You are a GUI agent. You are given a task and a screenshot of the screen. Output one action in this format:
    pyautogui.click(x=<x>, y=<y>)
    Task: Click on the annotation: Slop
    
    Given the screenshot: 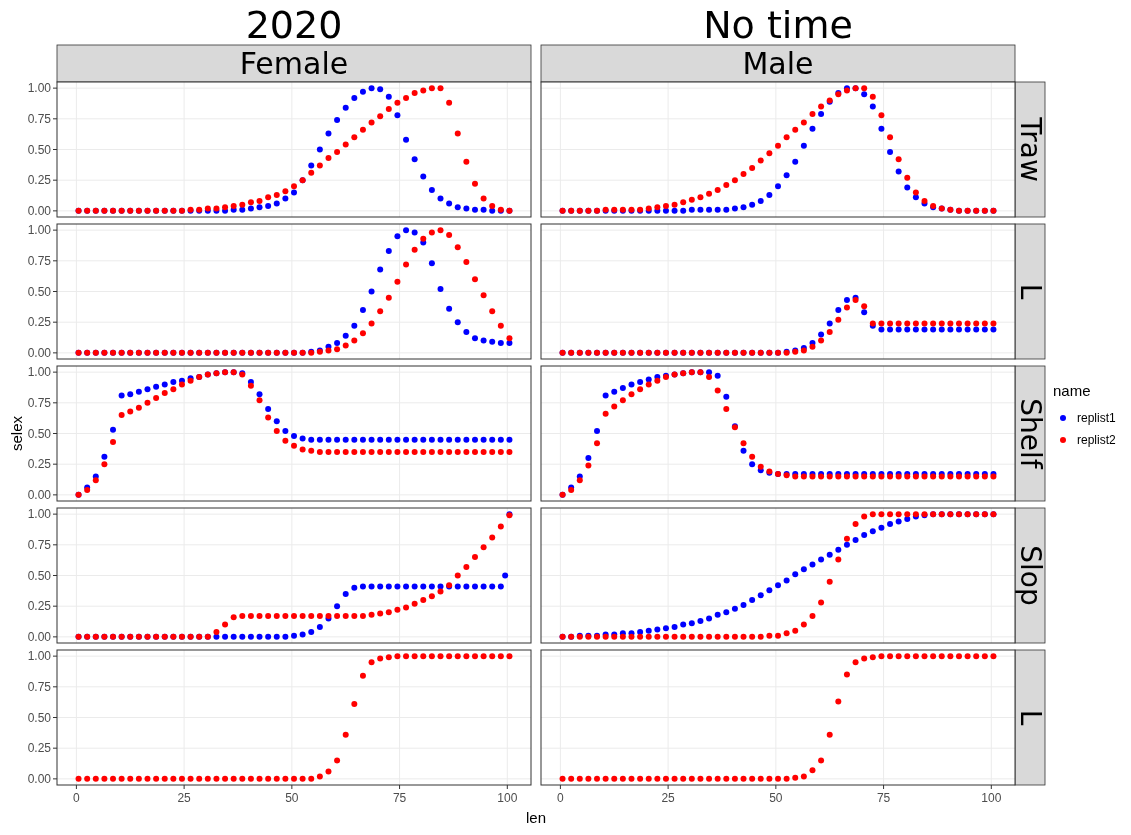 What is the action you would take?
    pyautogui.click(x=1030, y=575)
    